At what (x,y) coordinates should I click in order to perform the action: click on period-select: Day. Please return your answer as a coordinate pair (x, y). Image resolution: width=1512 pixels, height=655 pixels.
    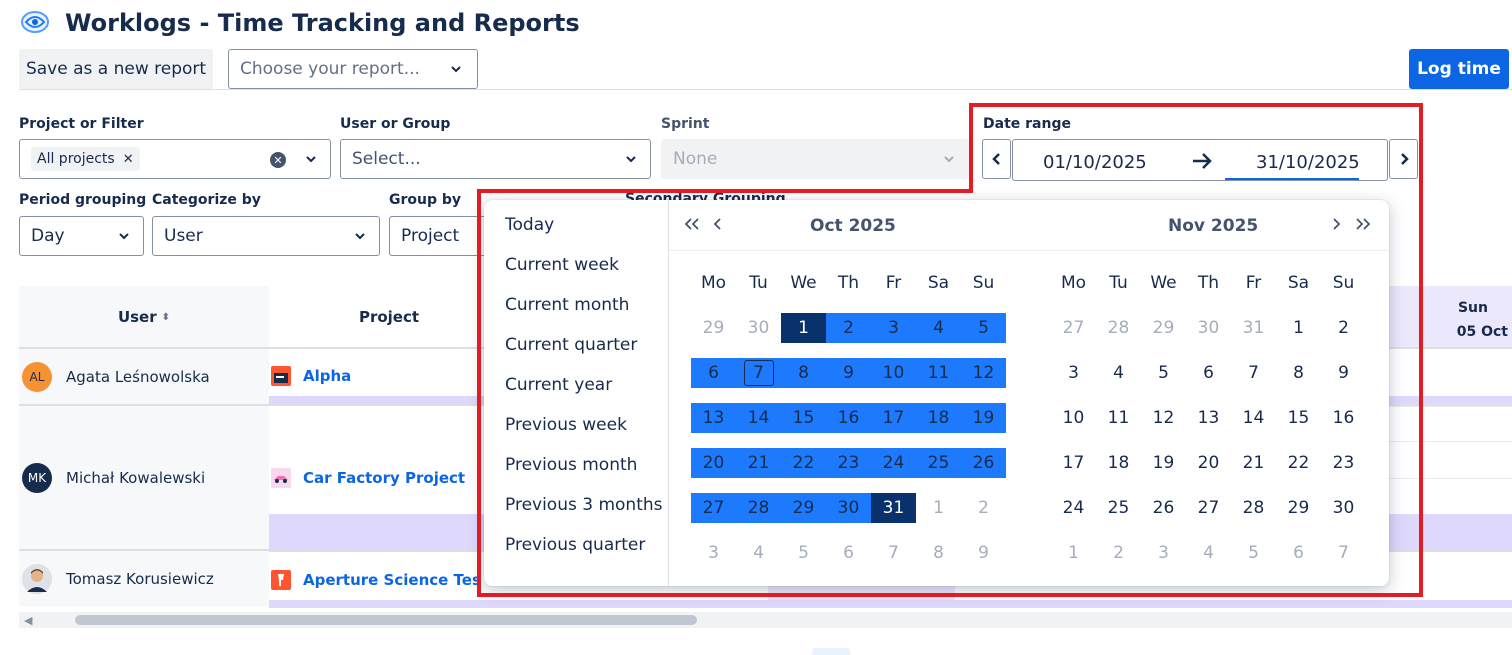
    Looking at the image, I should click on (81, 236).